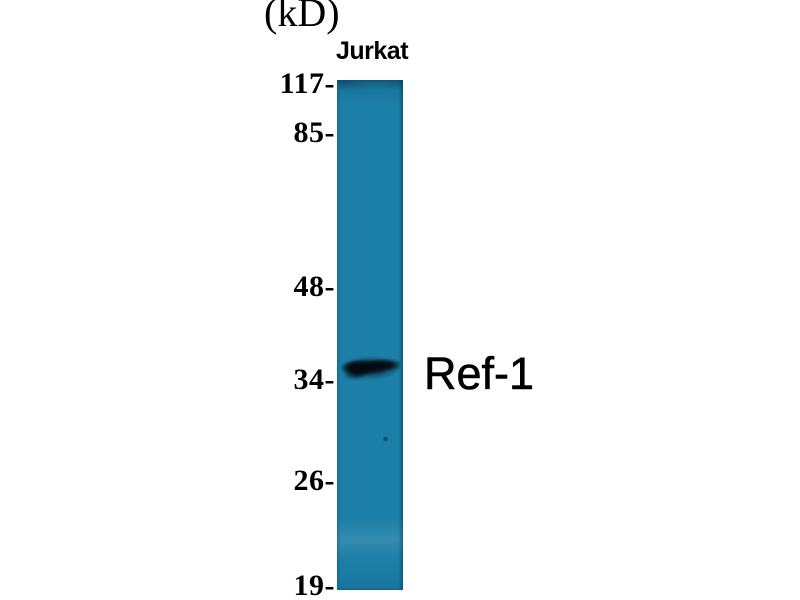  I want to click on lane-label-jurkat: Jurkat, so click(372, 51).